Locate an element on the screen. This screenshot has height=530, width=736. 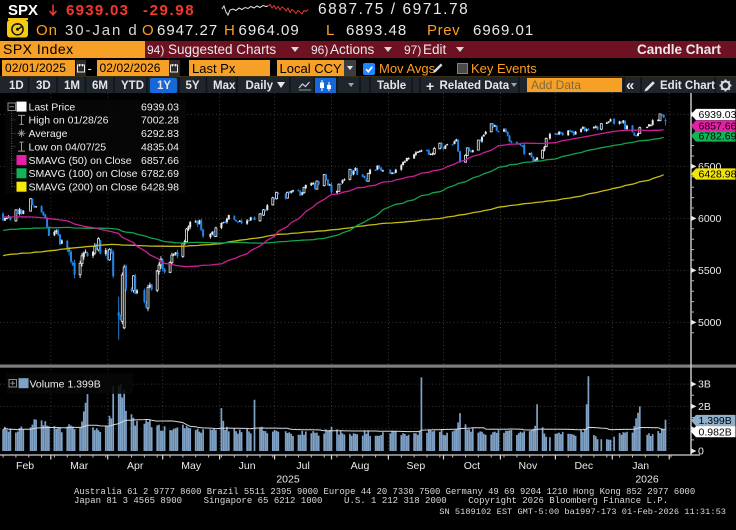
svg-text: Feb is located at coordinates (25, 466).